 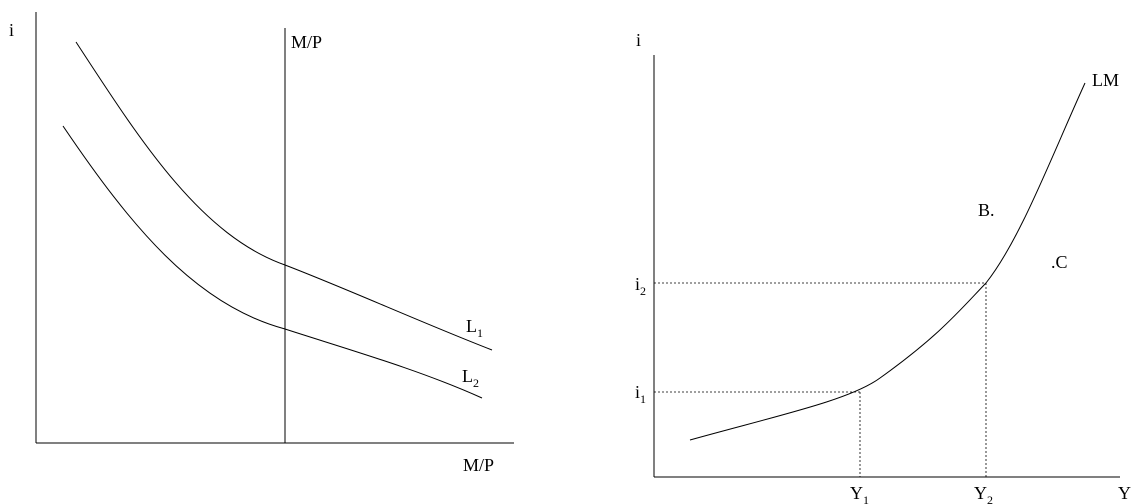 I want to click on i2-tick-label: i2, so click(x=640, y=286).